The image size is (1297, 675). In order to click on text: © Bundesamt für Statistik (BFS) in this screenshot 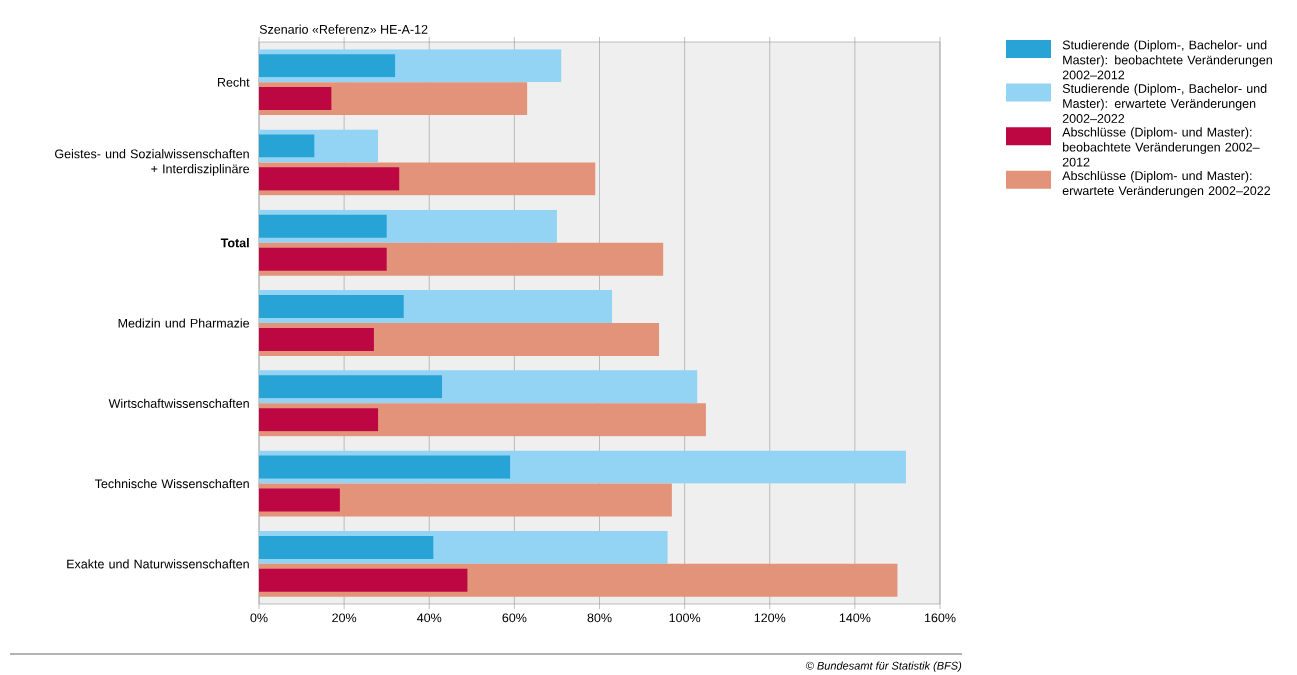, I will do `click(884, 666)`.